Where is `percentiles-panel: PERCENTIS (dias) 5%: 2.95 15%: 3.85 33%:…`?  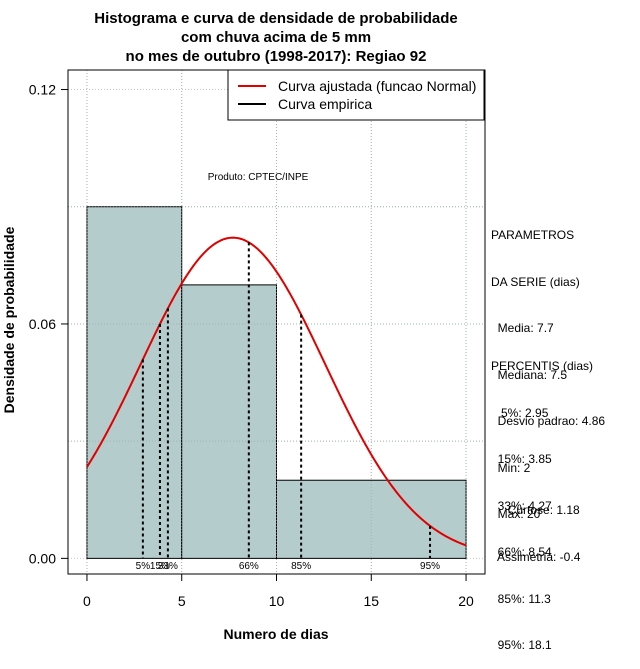 percentiles-panel: PERCENTIS (dias) 5%: 2.95 15%: 3.85 33%:… is located at coordinates (542, 498).